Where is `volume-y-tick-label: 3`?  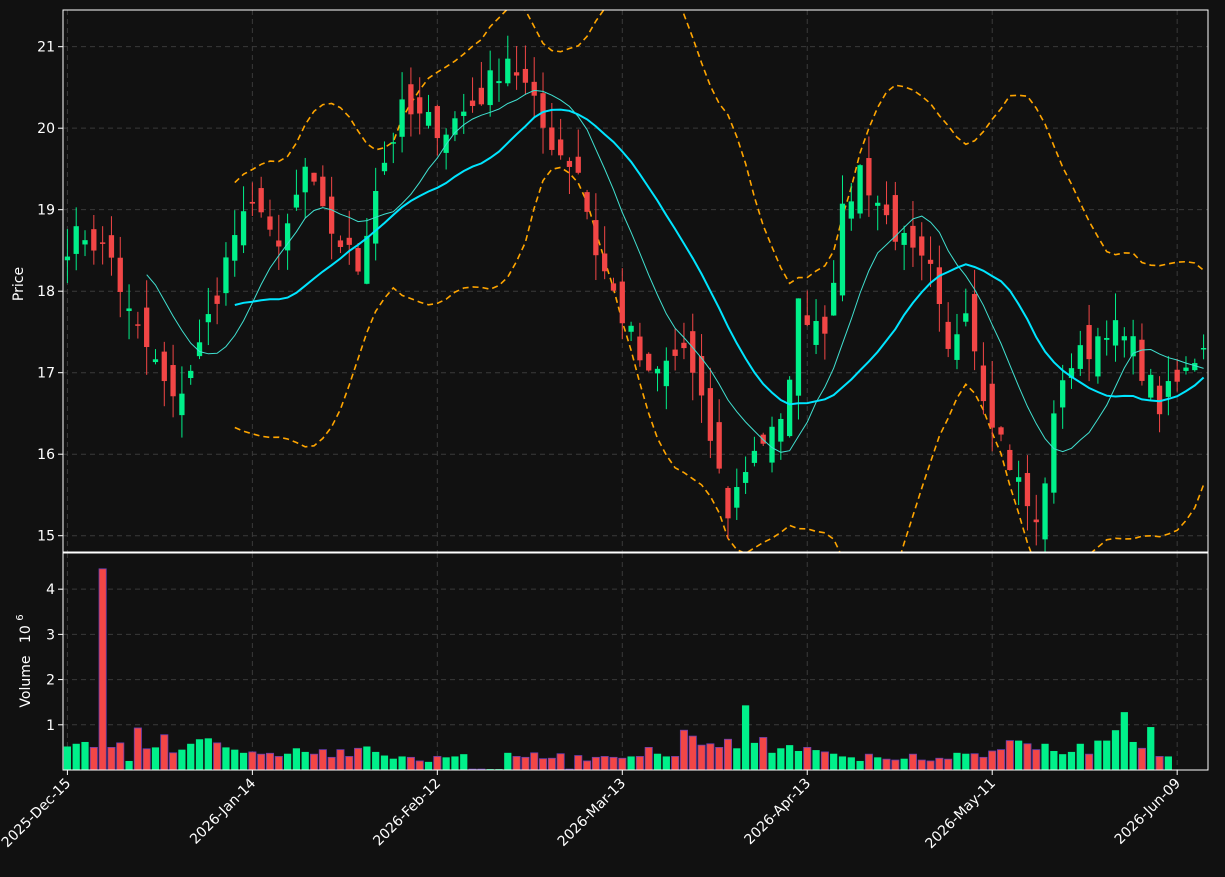
volume-y-tick-label: 3 is located at coordinates (50, 635).